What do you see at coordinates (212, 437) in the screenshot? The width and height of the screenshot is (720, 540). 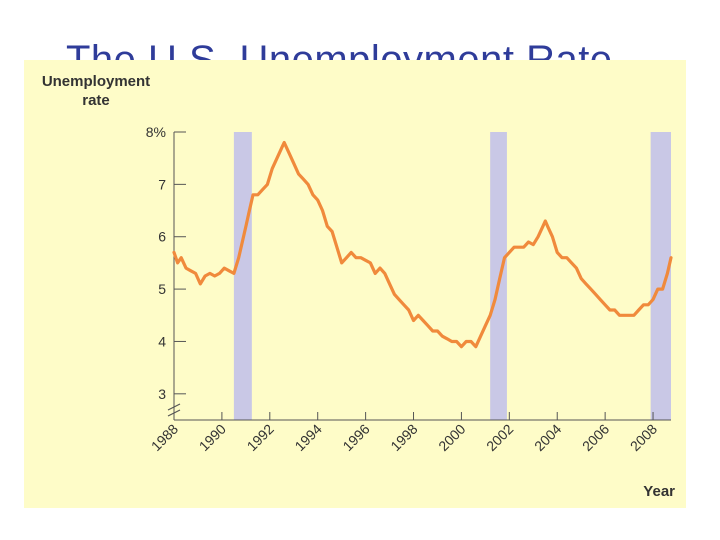 I see `x-tick-label: 1990` at bounding box center [212, 437].